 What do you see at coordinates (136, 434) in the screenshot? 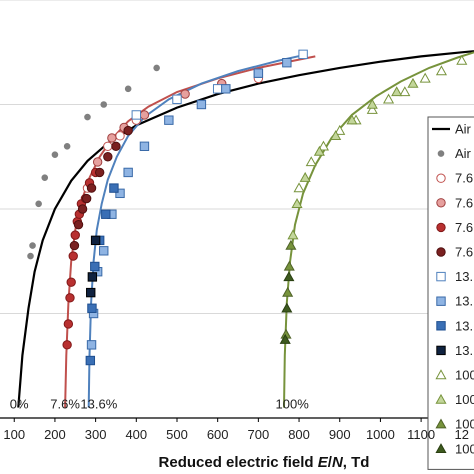
I see `x-tick-label: 400` at bounding box center [136, 434].